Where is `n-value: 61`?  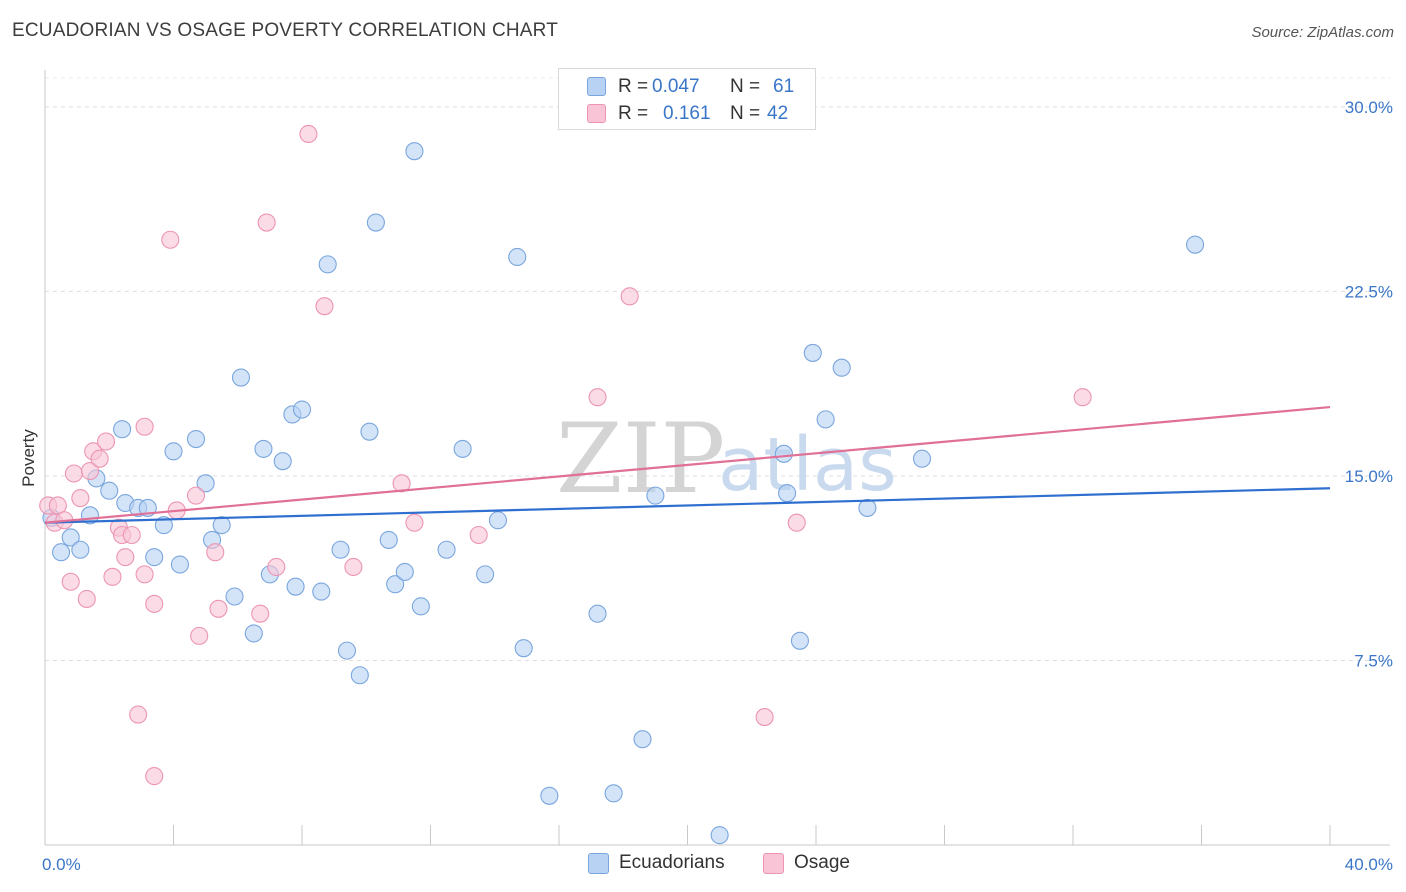 n-value: 61 is located at coordinates (784, 86).